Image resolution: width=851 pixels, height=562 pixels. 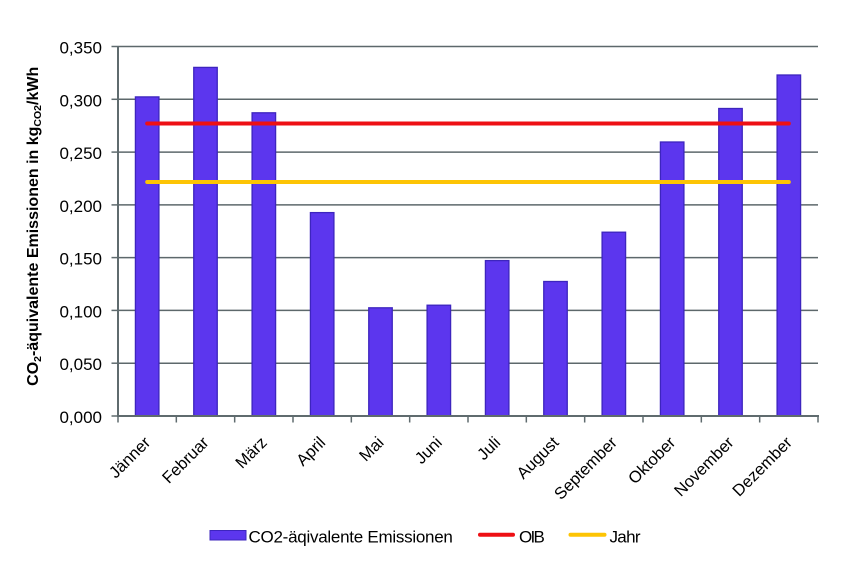 What do you see at coordinates (351, 536) in the screenshot?
I see `svg-text: CO2-äqivalente Emissionen` at bounding box center [351, 536].